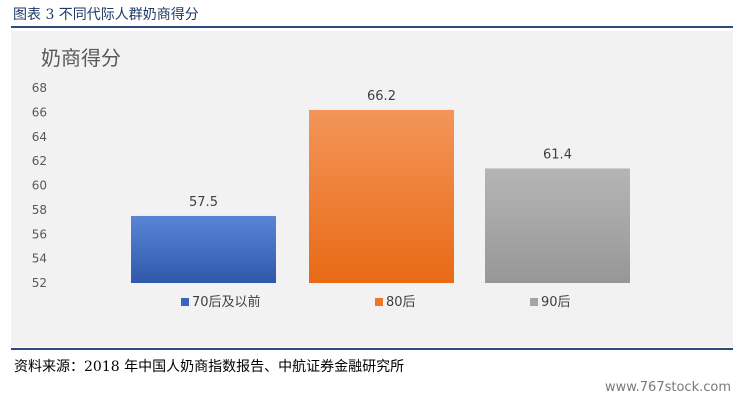  Describe the element at coordinates (203, 202) in the screenshot. I see `bar-value-label: 57.5` at that location.